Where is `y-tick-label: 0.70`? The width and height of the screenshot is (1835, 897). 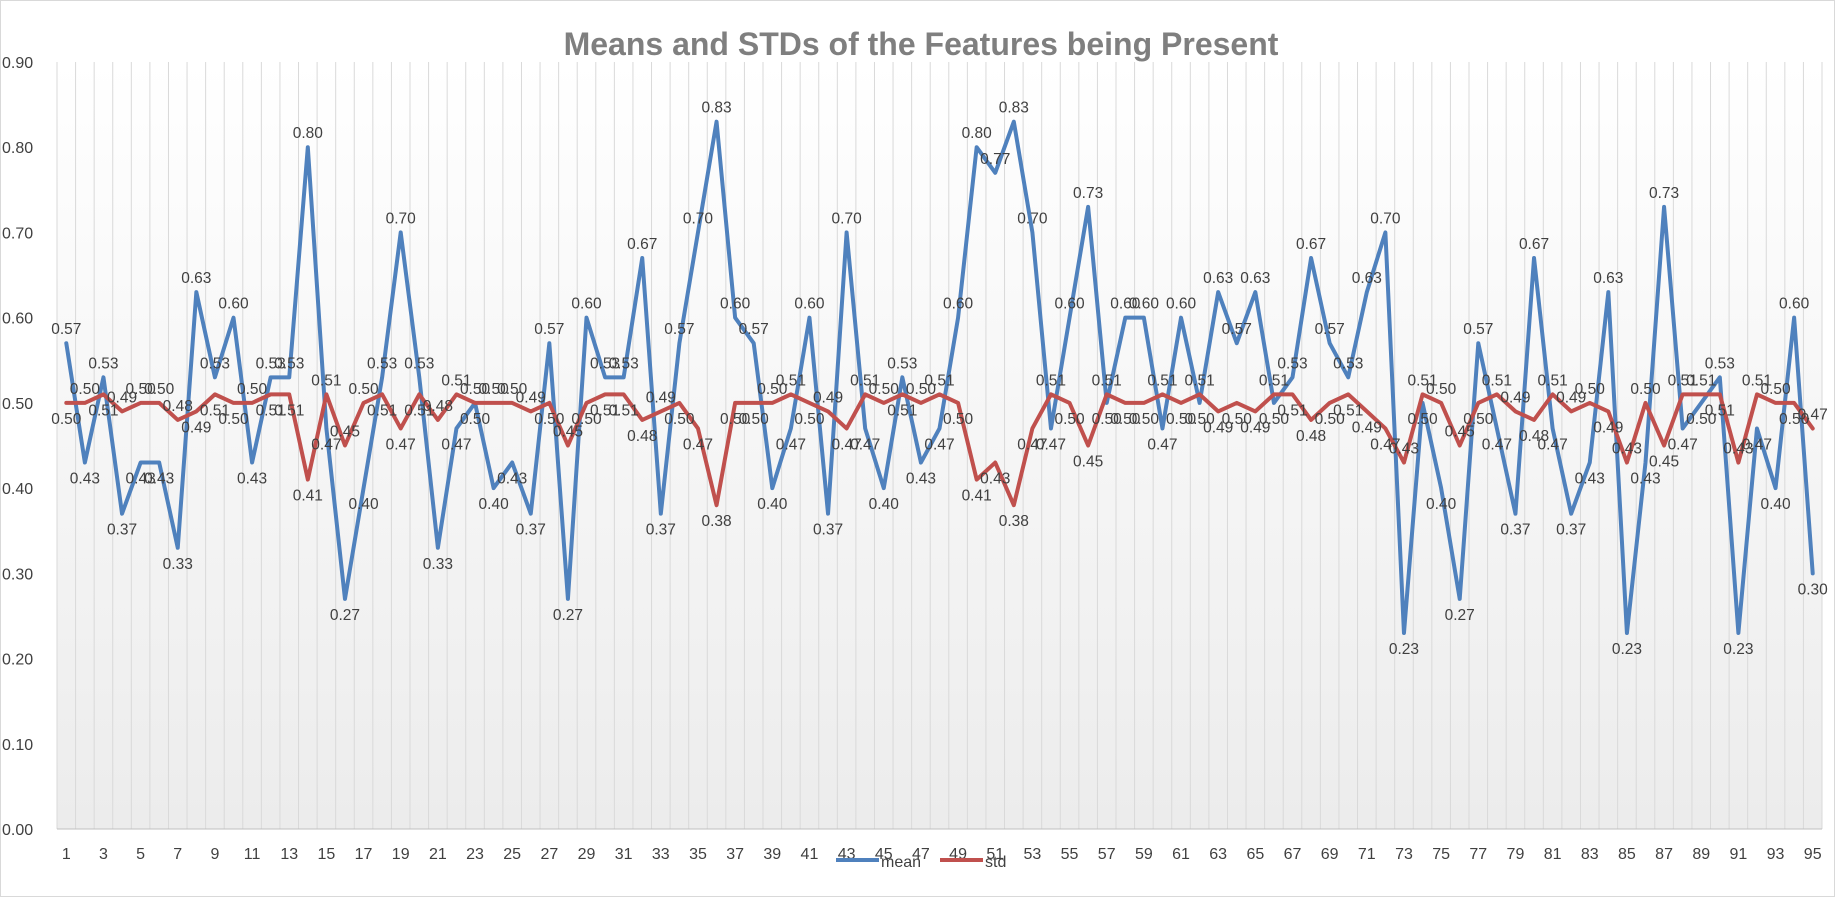 y-tick-label: 0.70 is located at coordinates (17, 233).